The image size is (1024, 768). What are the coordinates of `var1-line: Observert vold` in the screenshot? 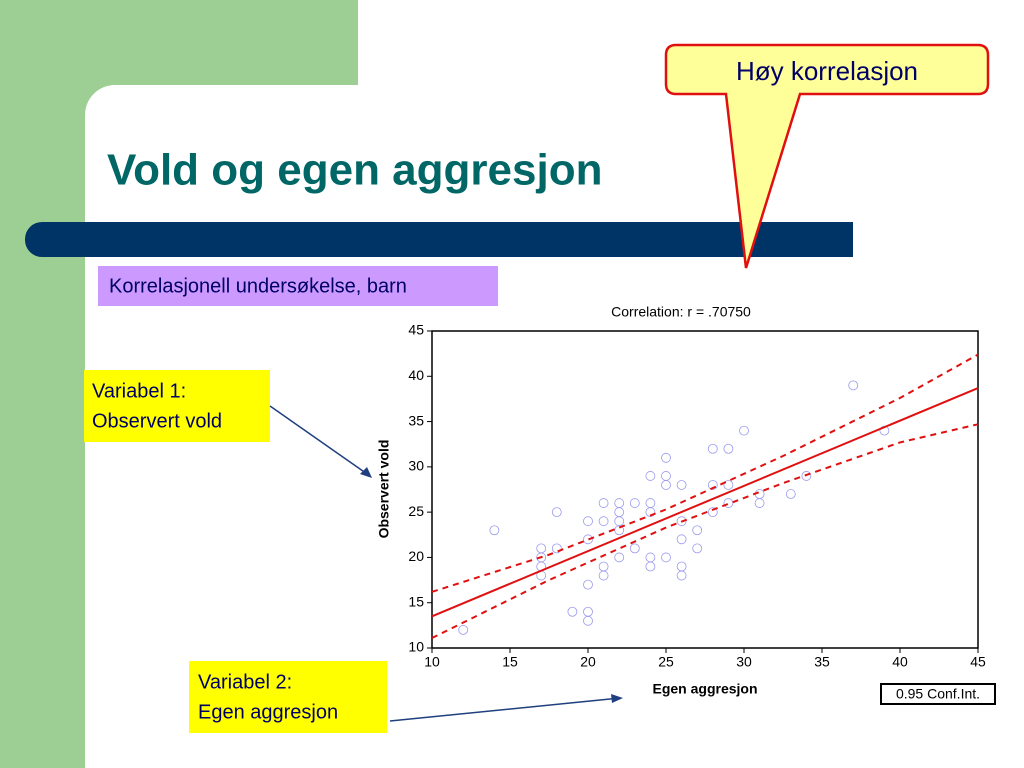 It's located at (157, 421).